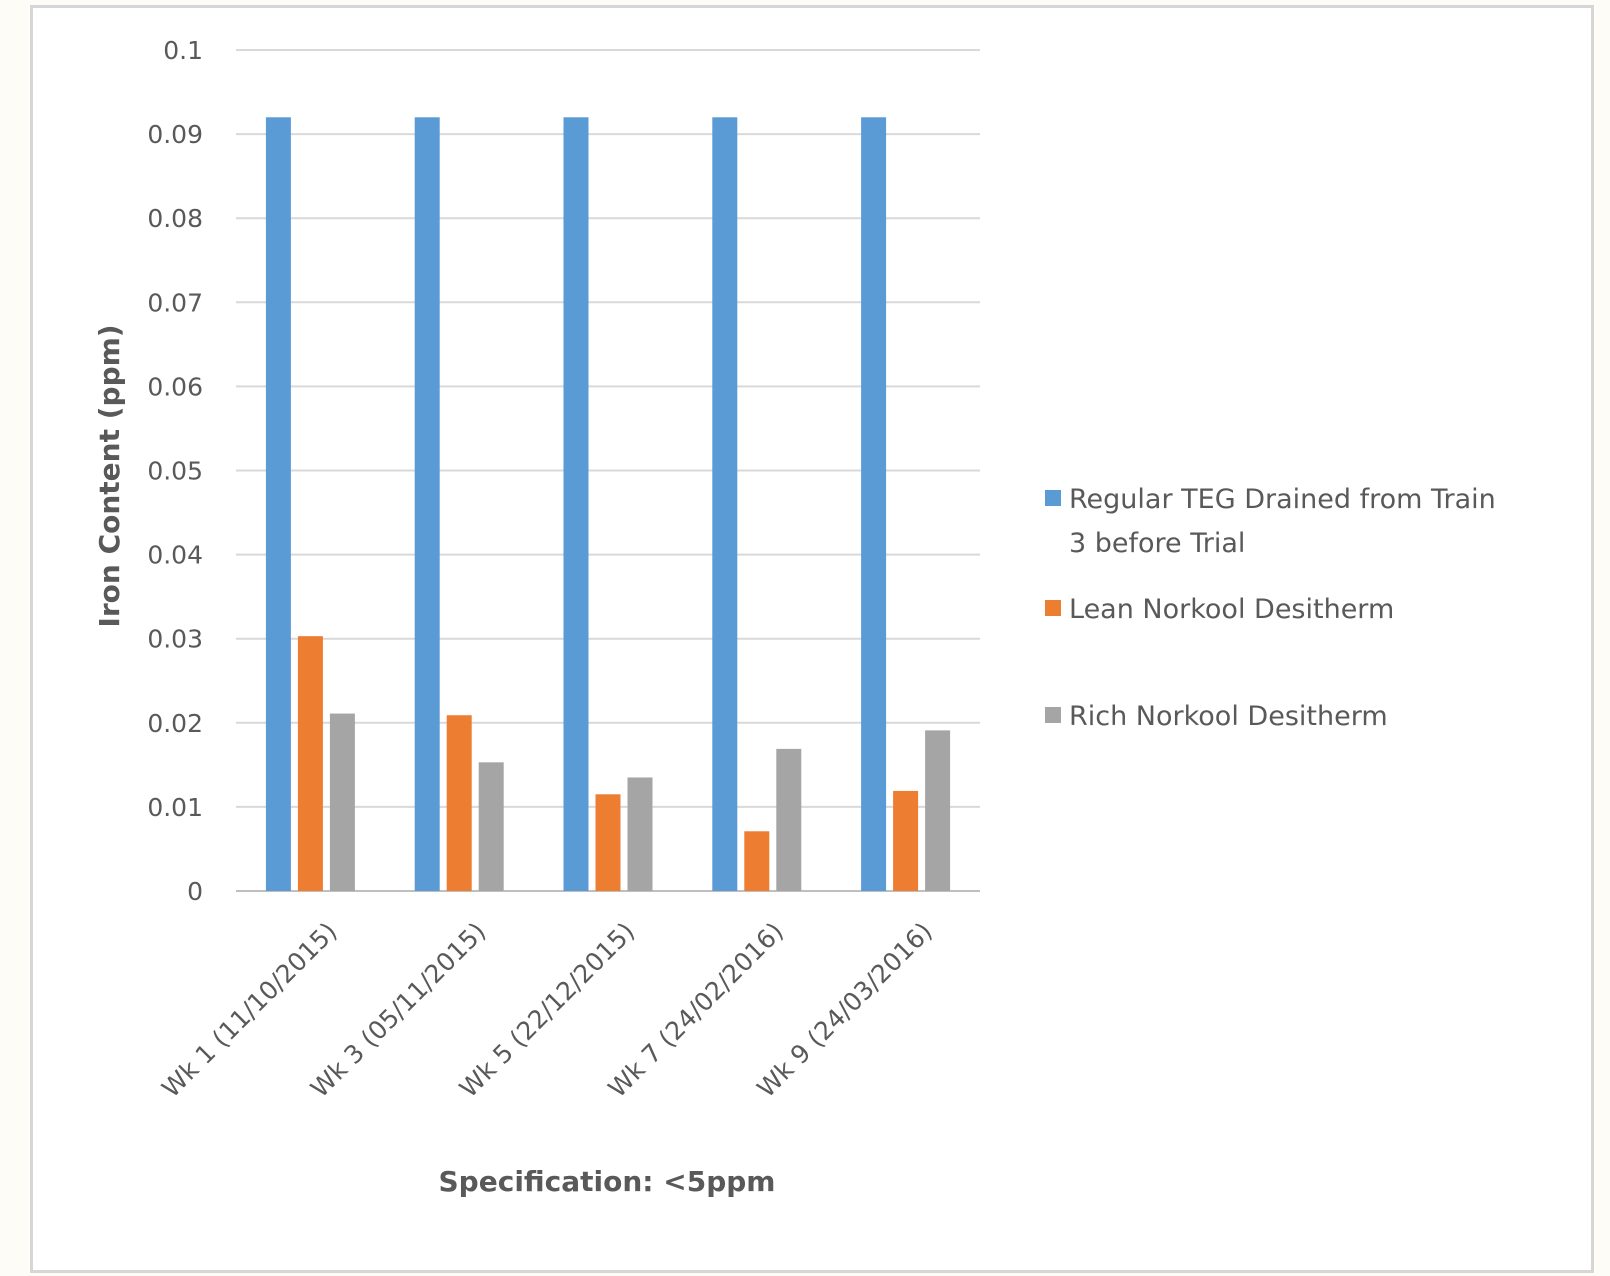  I want to click on legend-label: Rich Norkool Desitherm, so click(1228, 716).